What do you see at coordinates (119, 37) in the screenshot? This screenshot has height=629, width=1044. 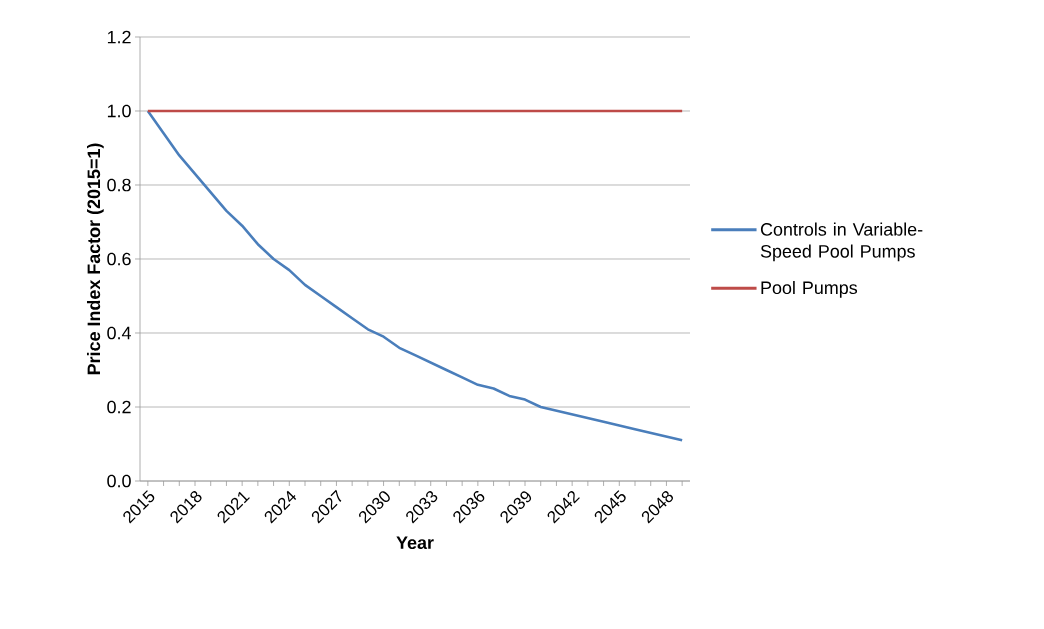 I see `y-tick-label: 1.2` at bounding box center [119, 37].